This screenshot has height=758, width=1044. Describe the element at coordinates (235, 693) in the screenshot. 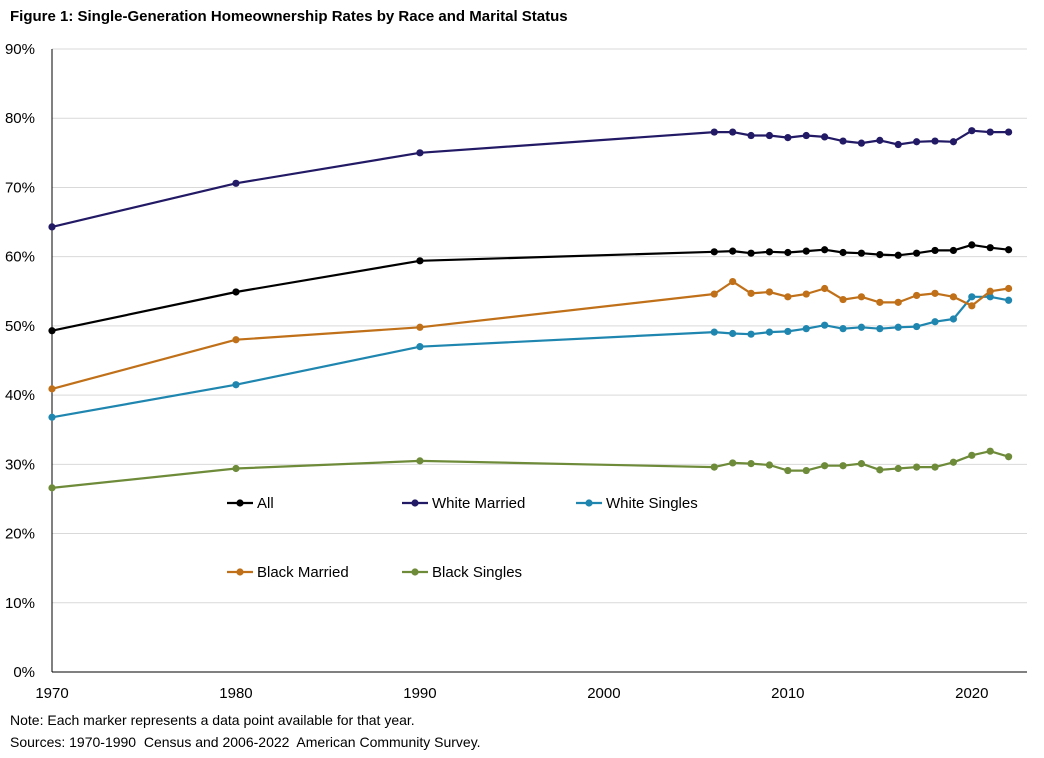

I see `x-tick-label-1980: 1980` at that location.